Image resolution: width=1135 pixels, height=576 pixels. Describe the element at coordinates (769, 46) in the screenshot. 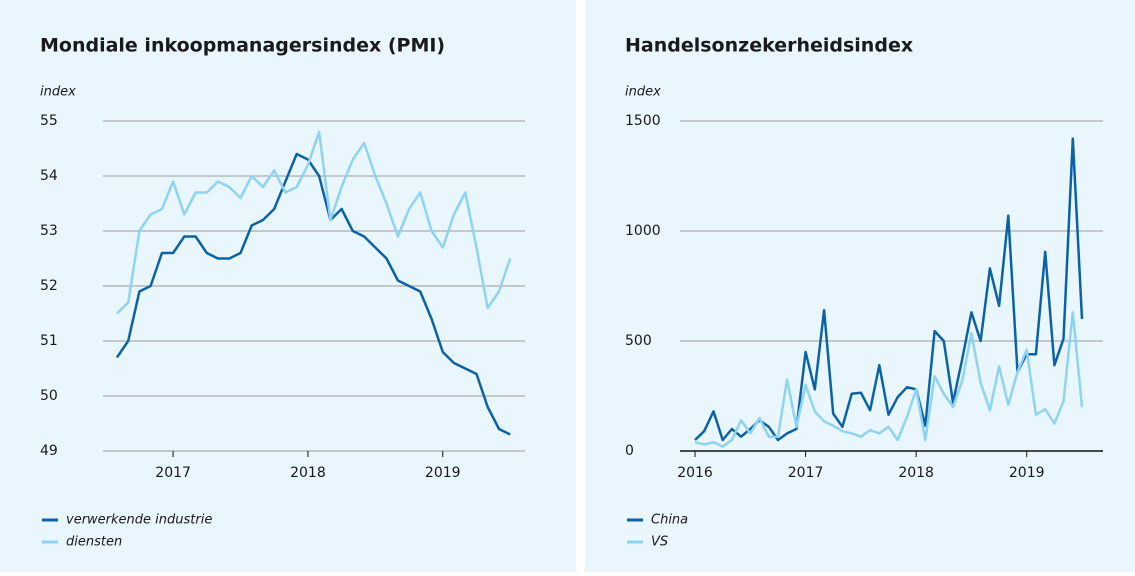

I see `chart-title: Handelsonzekerheidsindex` at that location.